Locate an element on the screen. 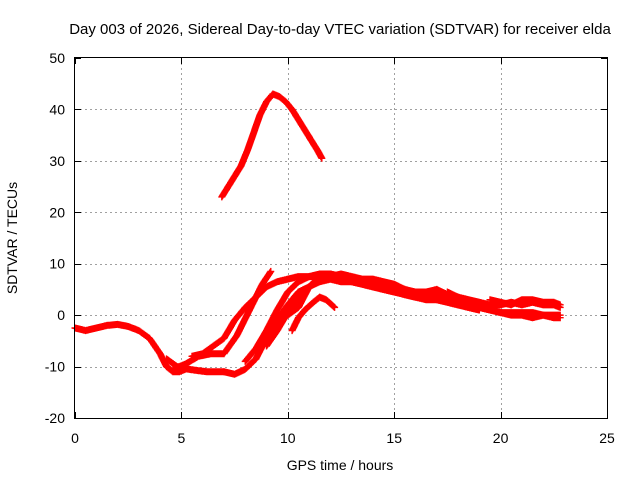 The image size is (640, 480). y-tick-label: 30 is located at coordinates (57, 161).